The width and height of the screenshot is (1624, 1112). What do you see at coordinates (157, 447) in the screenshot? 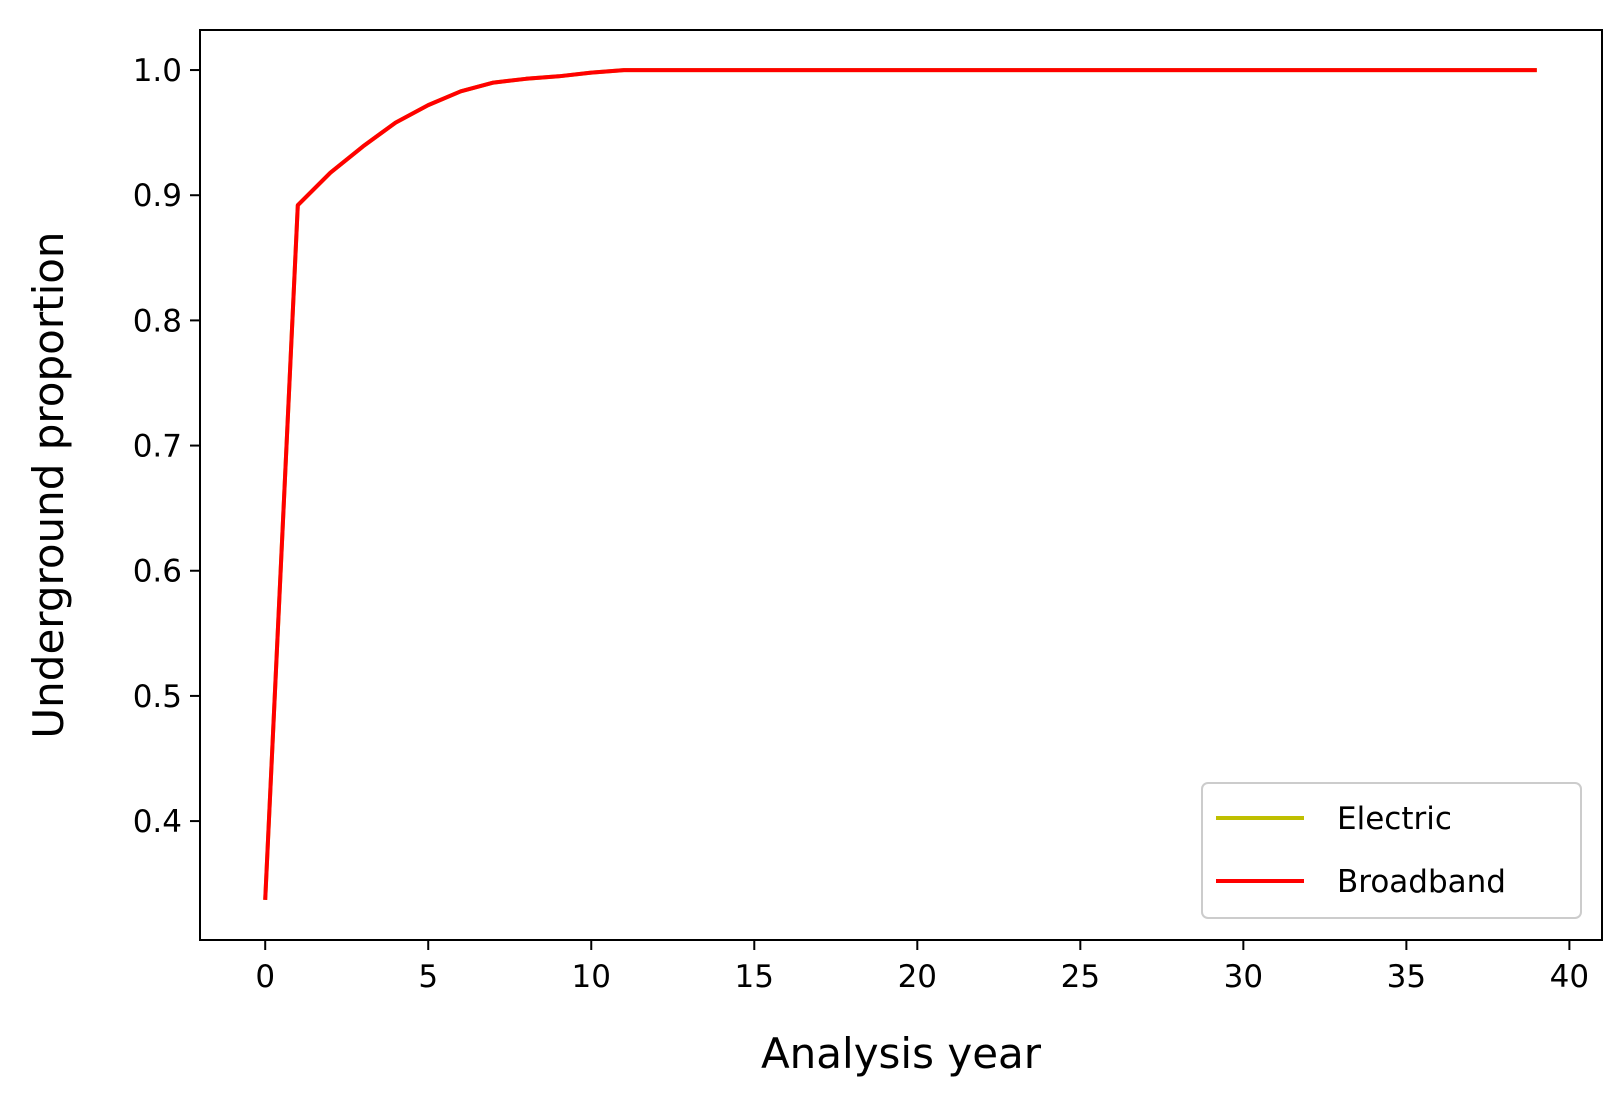
I see `y-tick-label: 0.7` at bounding box center [157, 447].